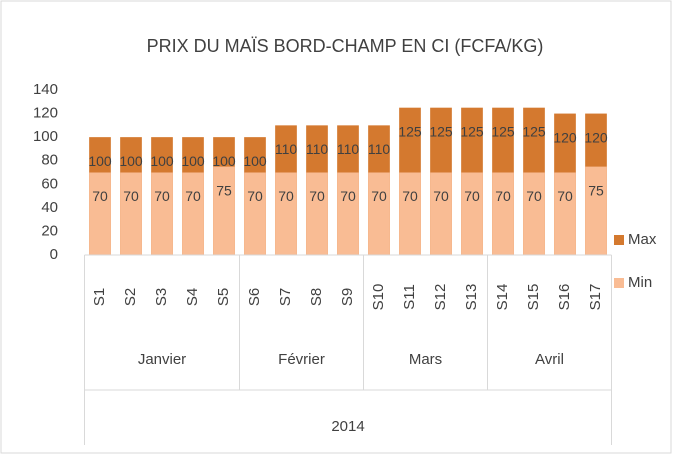  I want to click on group-label: Janvier, so click(162, 359).